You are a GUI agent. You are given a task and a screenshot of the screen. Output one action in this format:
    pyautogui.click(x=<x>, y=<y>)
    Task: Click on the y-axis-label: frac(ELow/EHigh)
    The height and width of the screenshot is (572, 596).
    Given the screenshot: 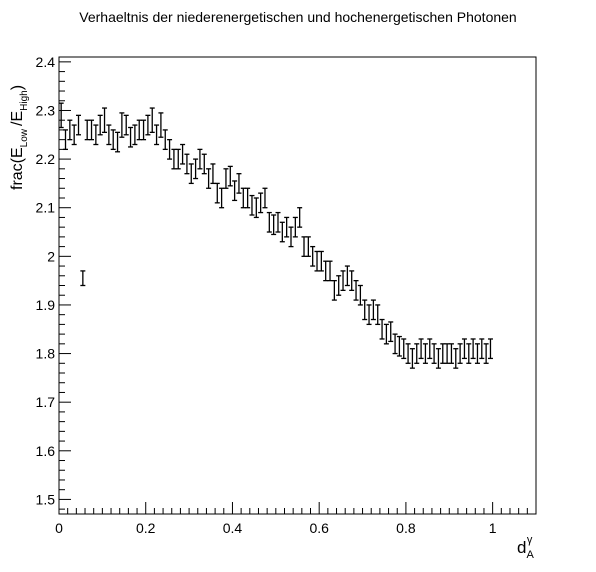 What is the action you would take?
    pyautogui.click(x=19, y=137)
    